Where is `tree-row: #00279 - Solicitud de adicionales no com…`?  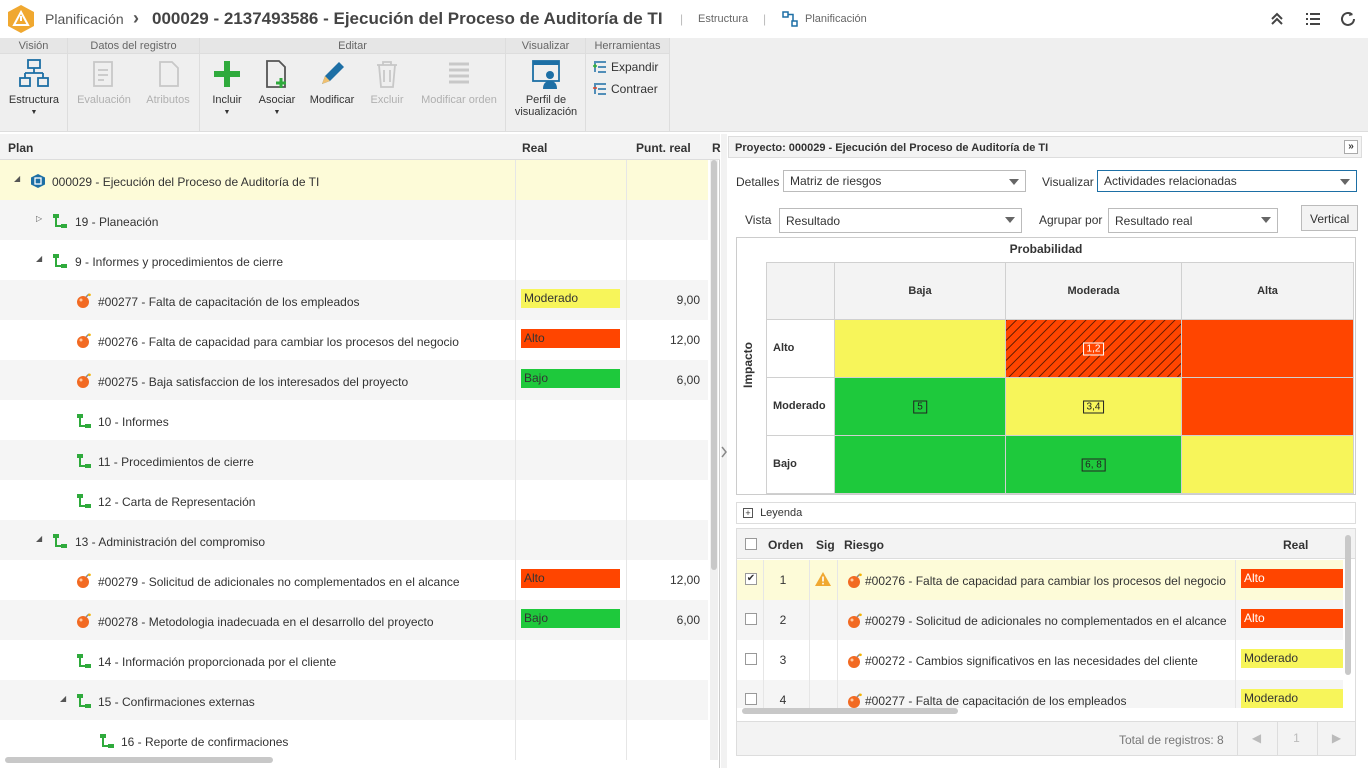
tree-row: #00279 - Solicitud de adicionales no com… is located at coordinates (354, 580).